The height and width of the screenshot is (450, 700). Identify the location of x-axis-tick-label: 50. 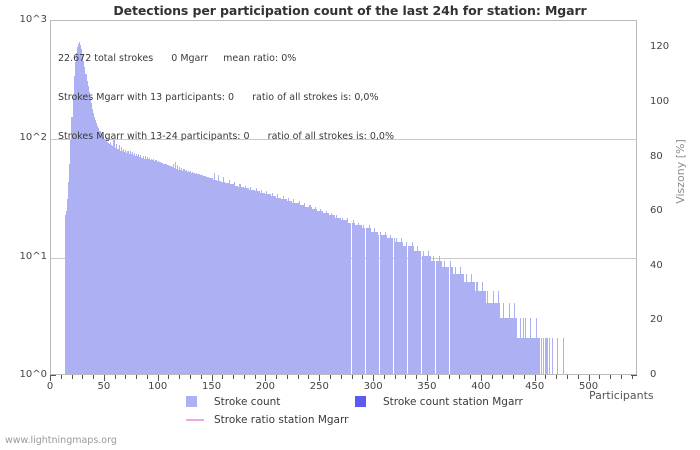
(104, 386).